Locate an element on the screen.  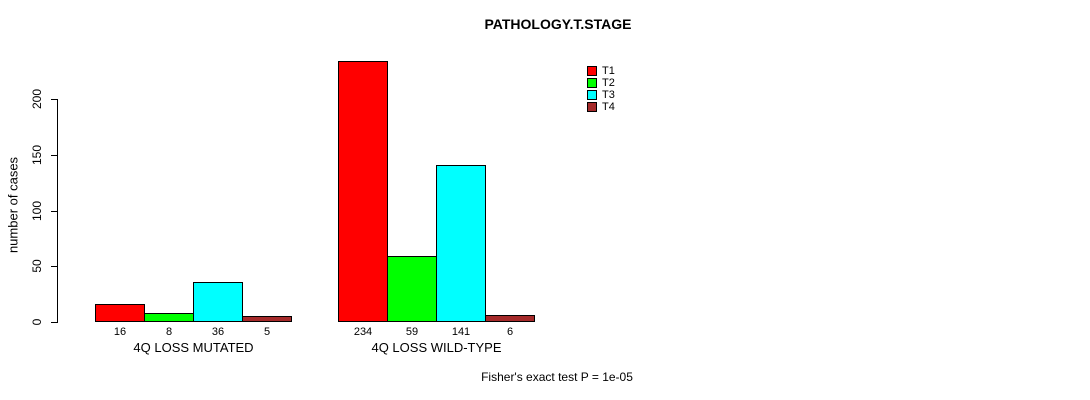
bar-t3-wild-type is located at coordinates (461, 243).